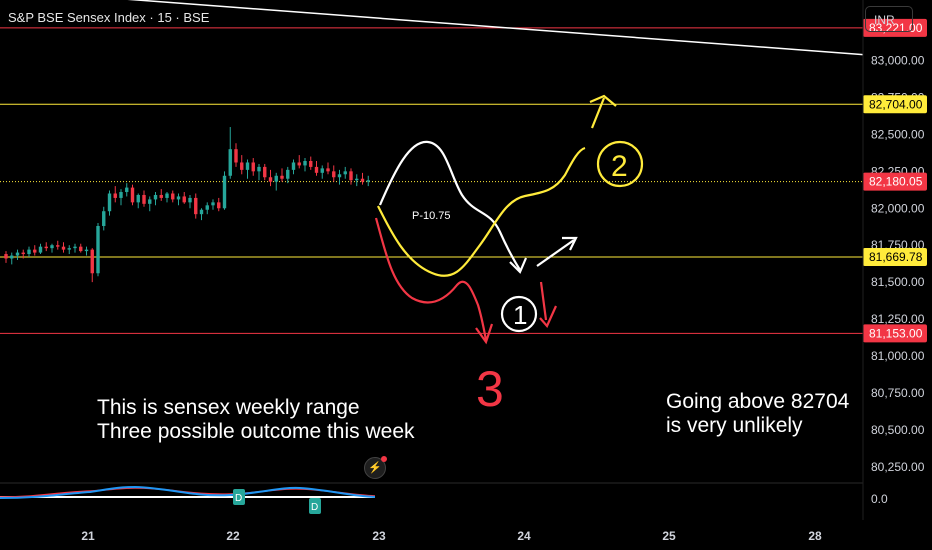  I want to click on time-tick-label: 25, so click(669, 536).